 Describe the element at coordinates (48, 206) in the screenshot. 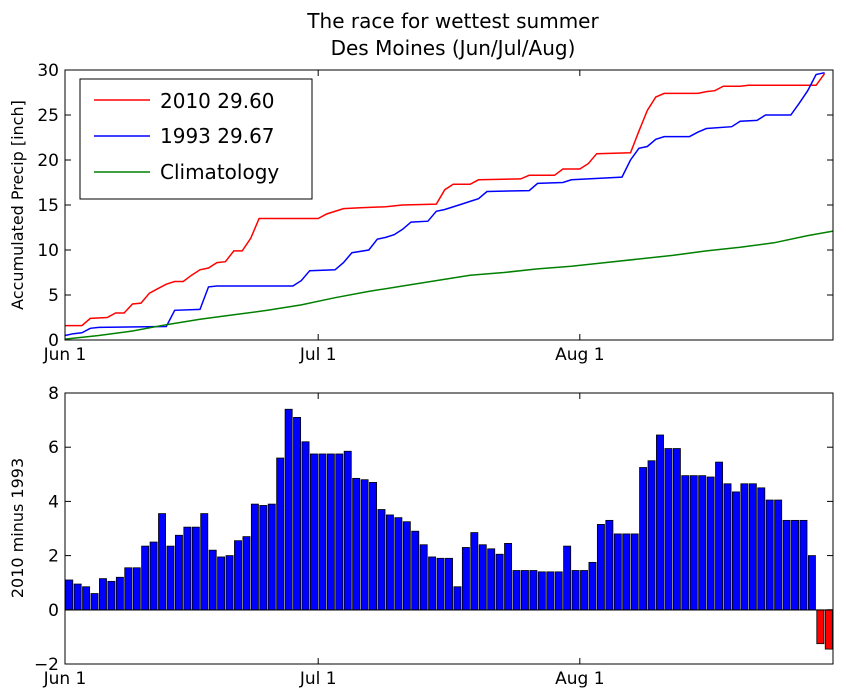

I see `y-tick-label: 15` at that location.